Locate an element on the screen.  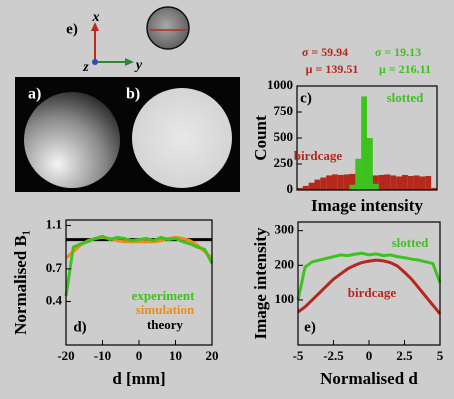
panel-label: d) is located at coordinates (79, 327).